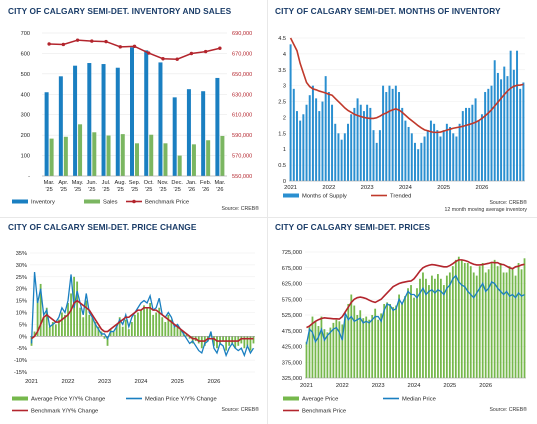  Describe the element at coordinates (268, 217) in the screenshot. I see `panel-divider-horizontal` at that location.